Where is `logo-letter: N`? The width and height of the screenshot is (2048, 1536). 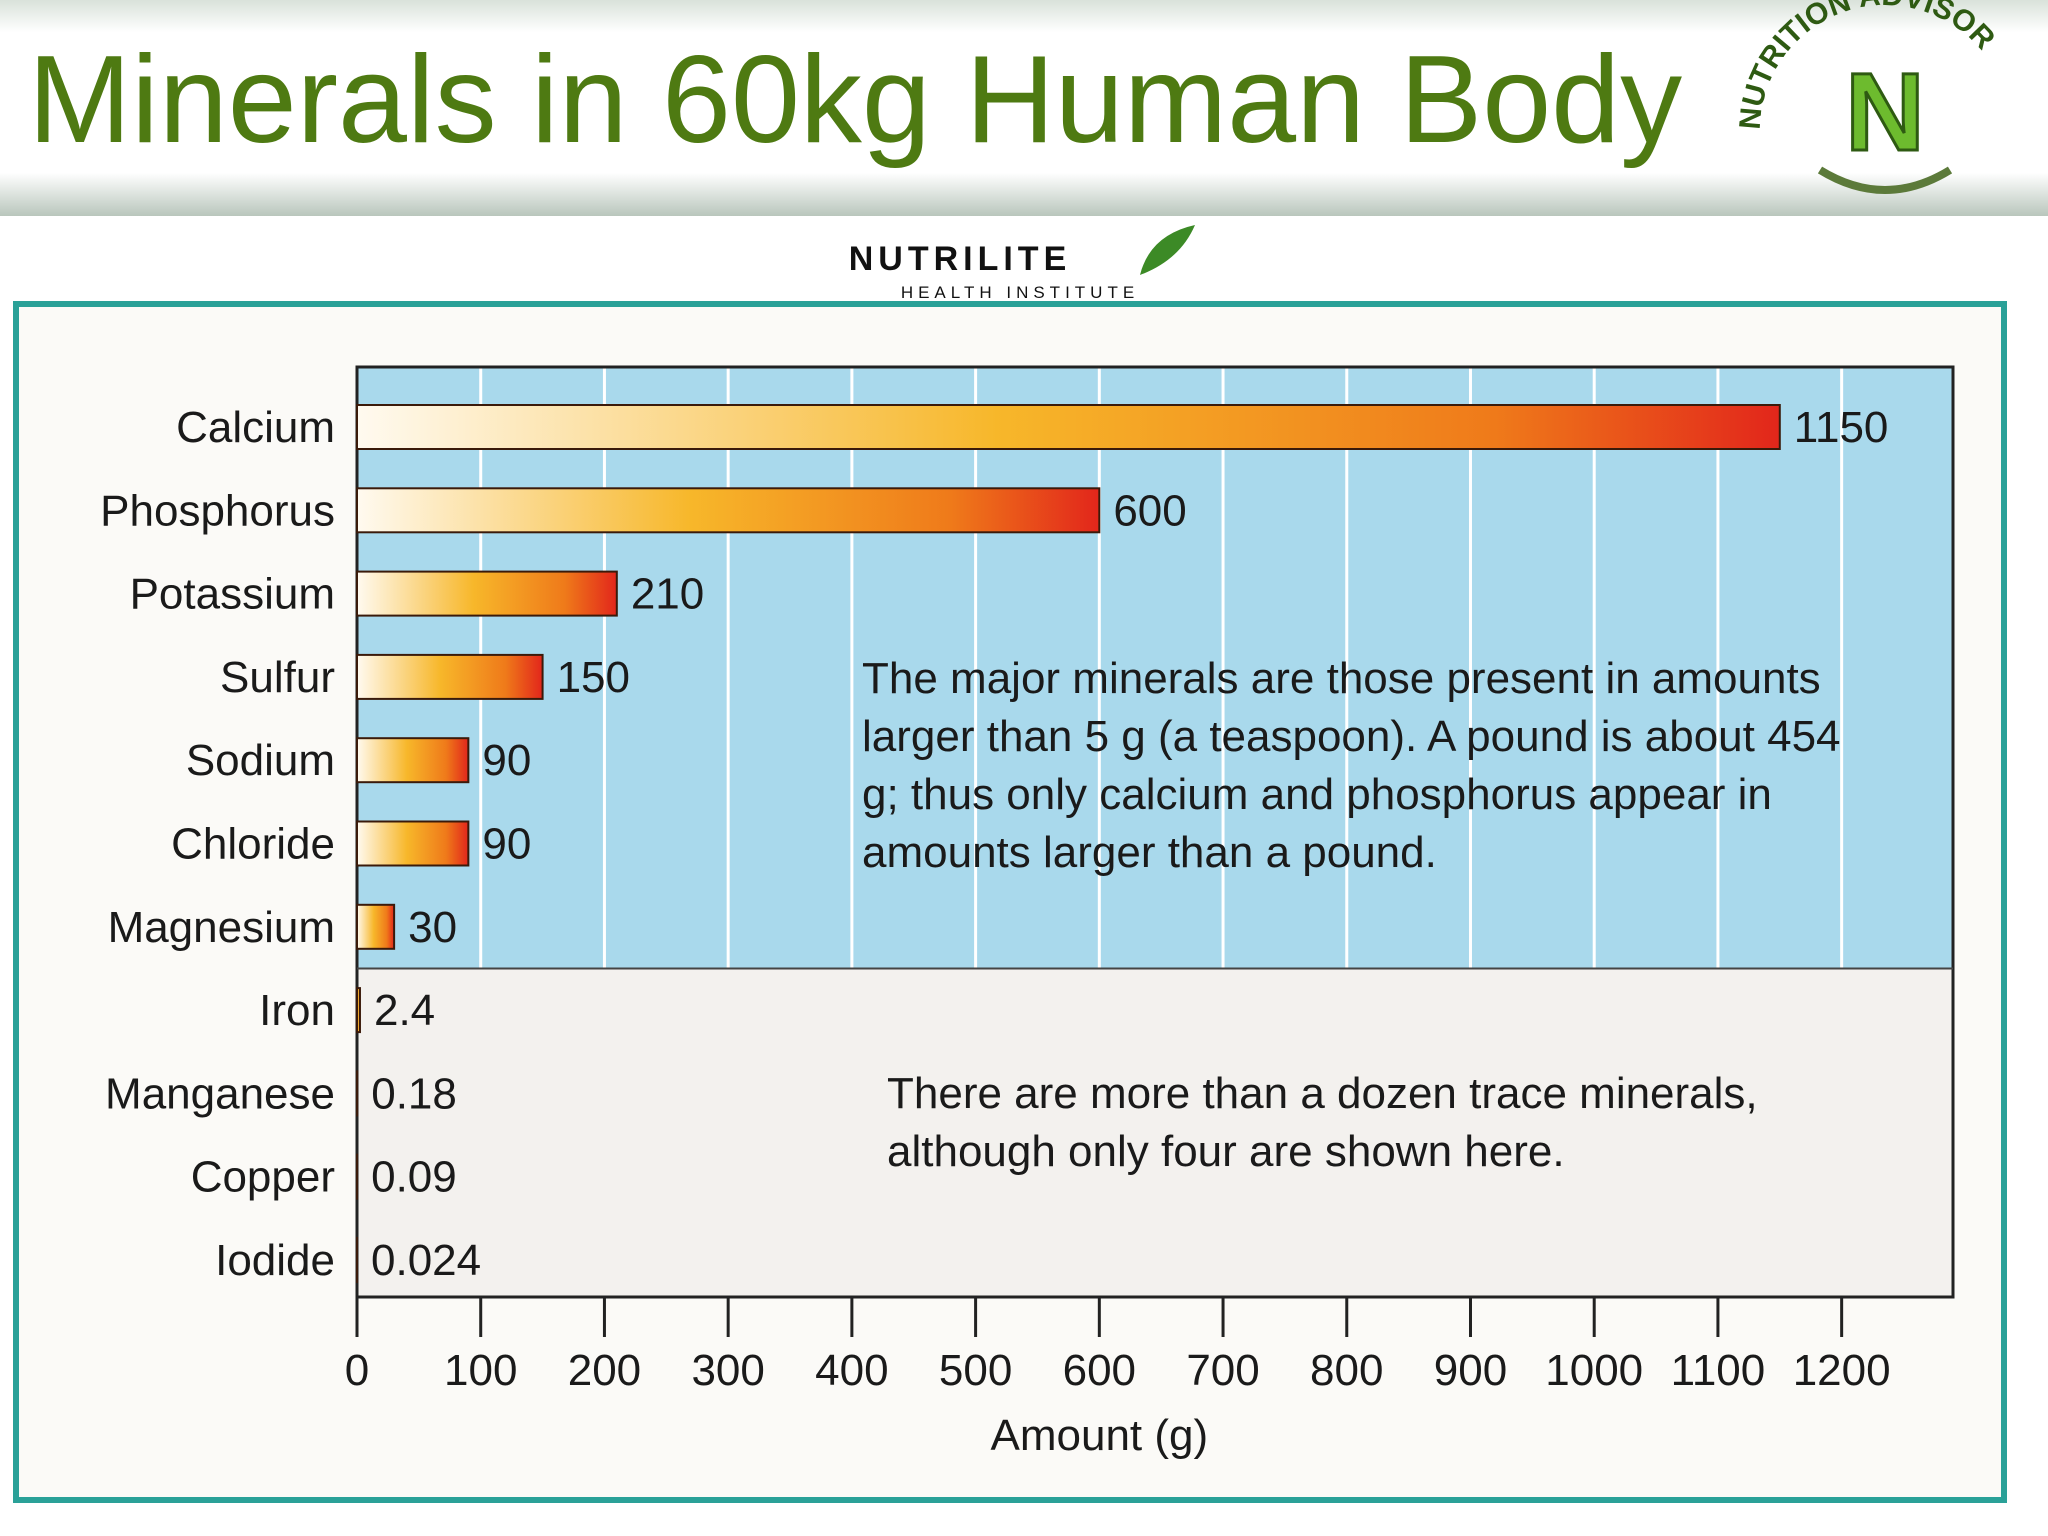 logo-letter: N is located at coordinates (1884, 112).